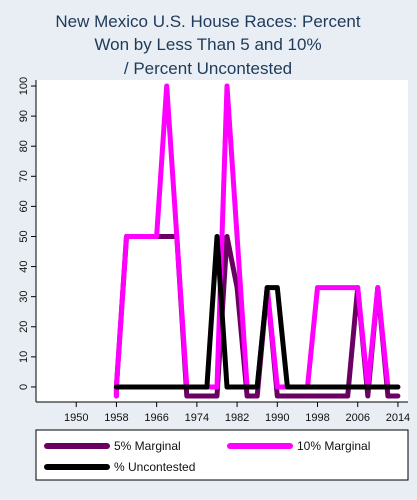 Image resolution: width=417 pixels, height=500 pixels. I want to click on x-tick-label: 1982, so click(237, 418).